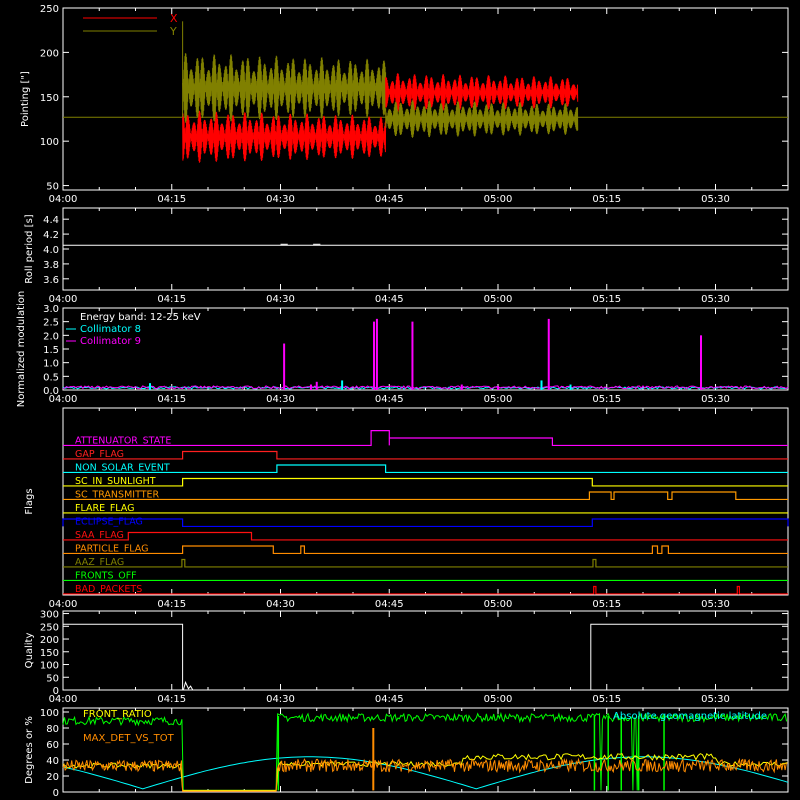 The width and height of the screenshot is (800, 800). Describe the element at coordinates (52, 729) in the screenshot. I see `y-tick-label: 80` at that location.